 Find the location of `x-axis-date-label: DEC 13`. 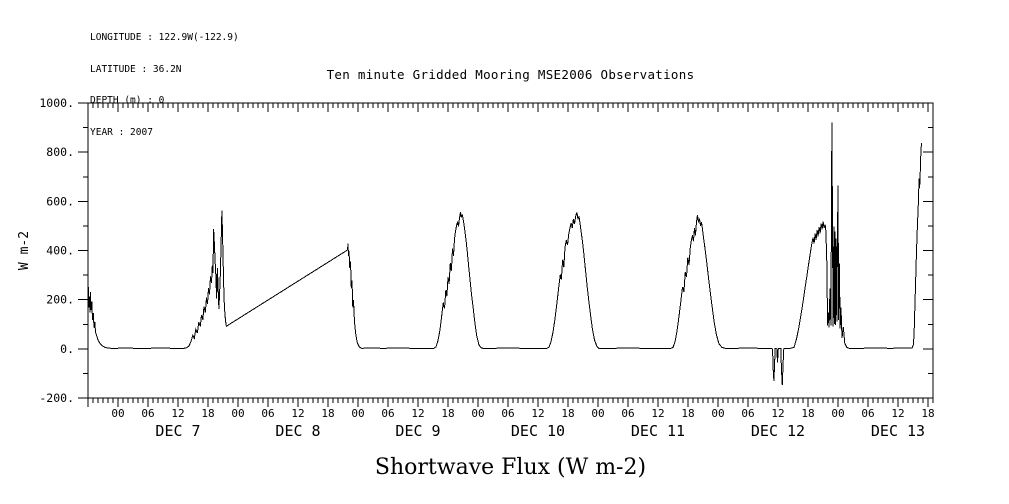

x-axis-date-label: DEC 13 is located at coordinates (898, 431).